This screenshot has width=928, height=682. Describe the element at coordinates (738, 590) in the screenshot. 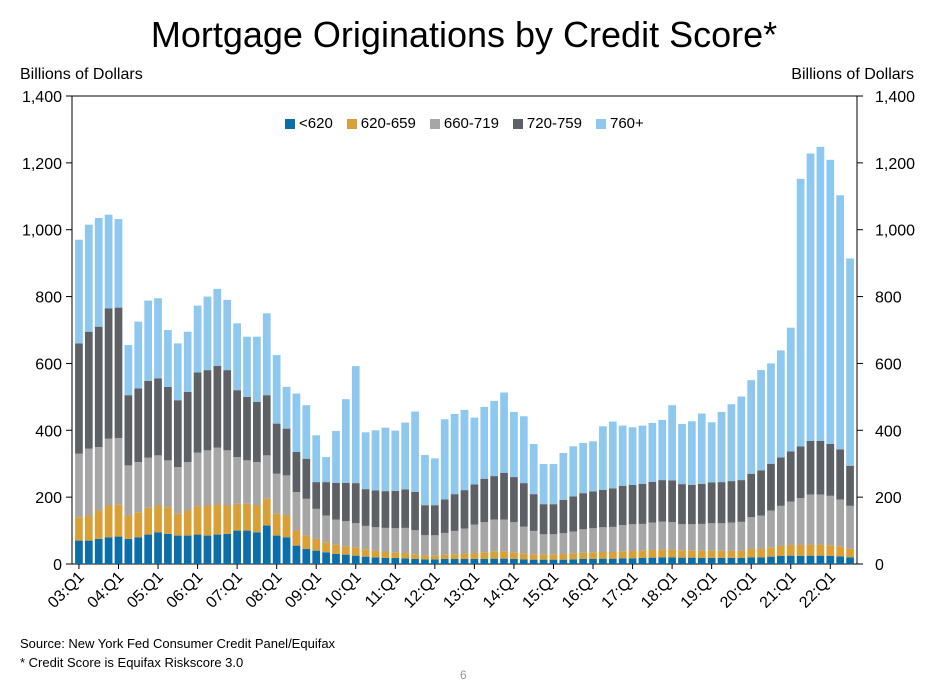

I see `x-tick-label: 20:Q1` at that location.